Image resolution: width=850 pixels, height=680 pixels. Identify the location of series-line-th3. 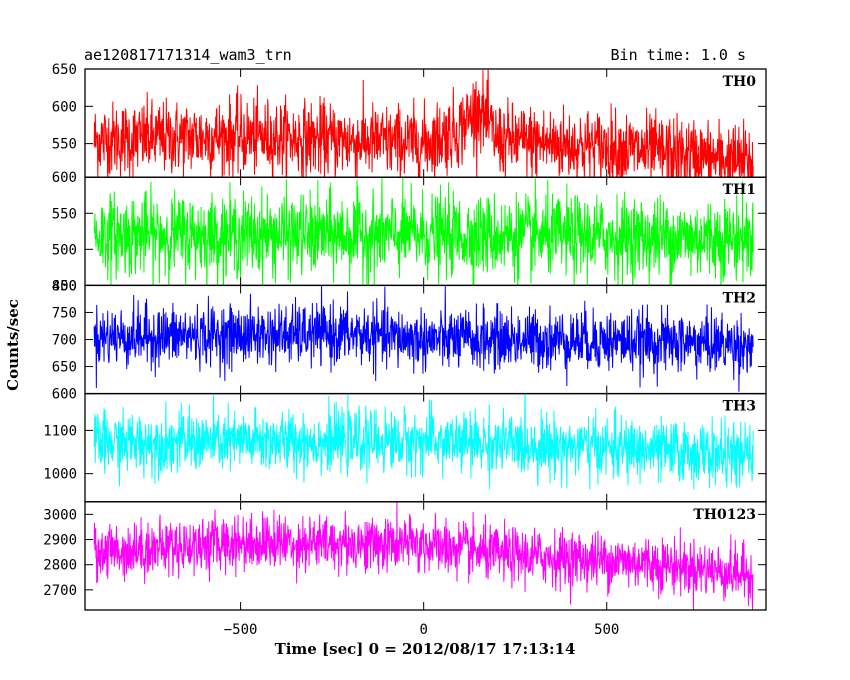
(423, 441).